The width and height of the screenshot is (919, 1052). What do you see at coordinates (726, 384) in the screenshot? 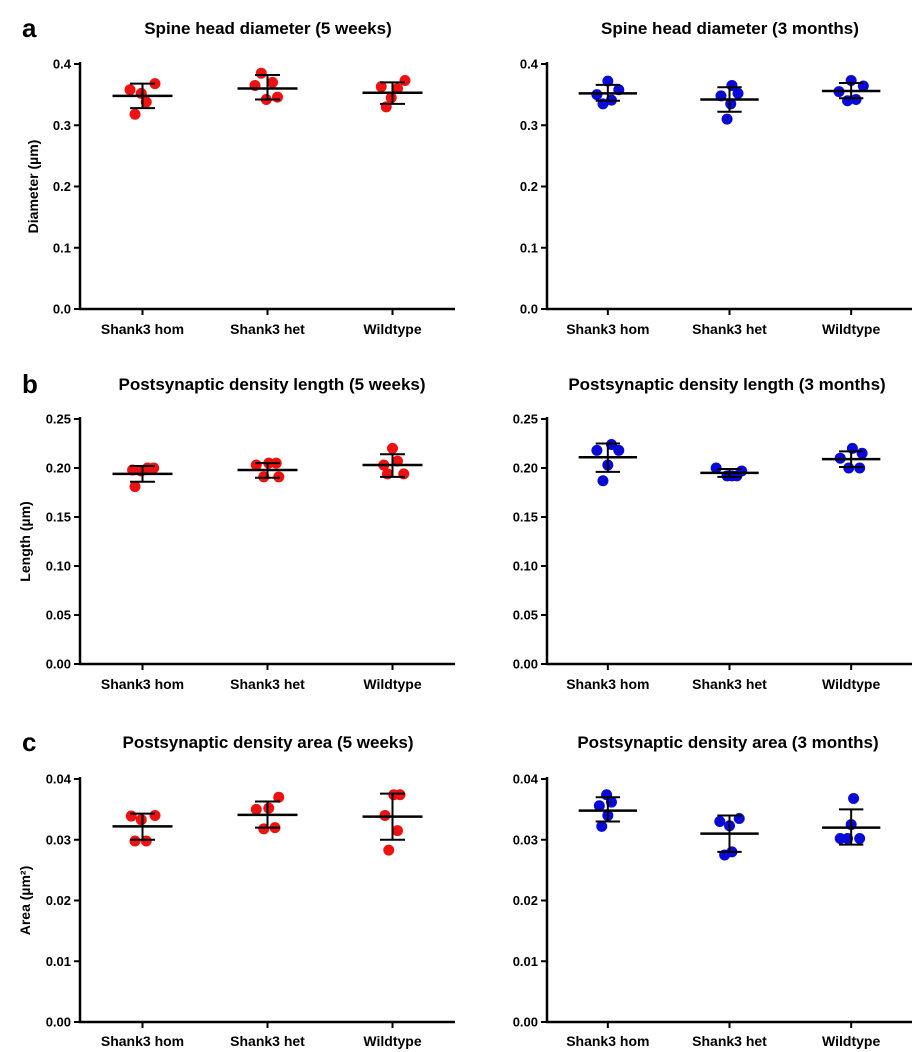
I see `chart-title: Postsynaptic density length (3 months)` at bounding box center [726, 384].